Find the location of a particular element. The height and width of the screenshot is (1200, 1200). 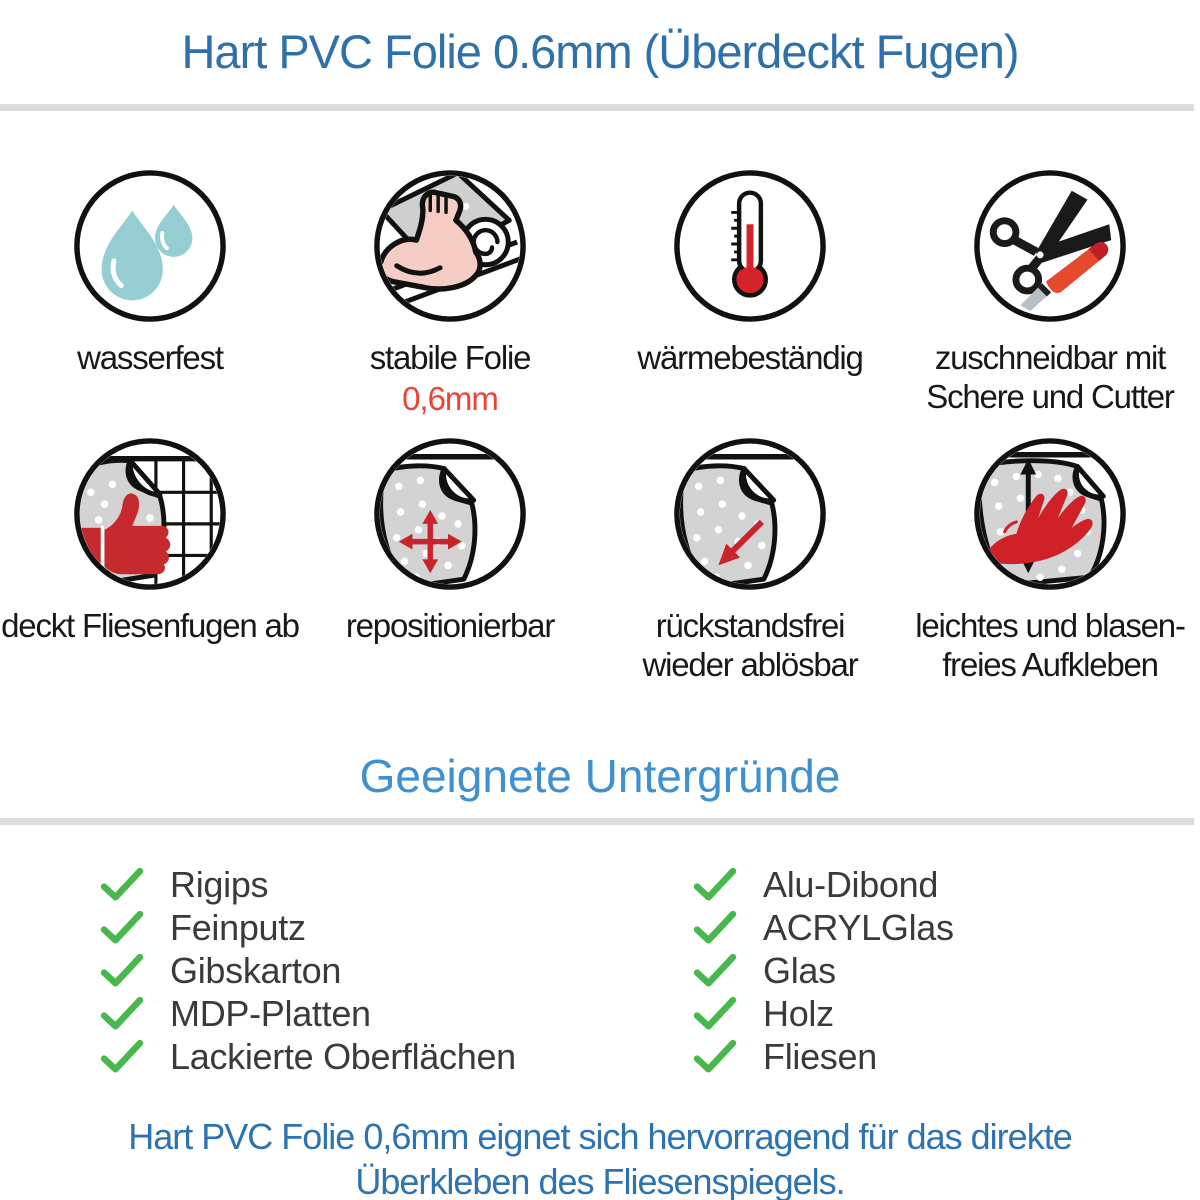

feature-leichtes-aufkleben: leichtes und blasen- freies Aufkleben is located at coordinates (1050, 590).